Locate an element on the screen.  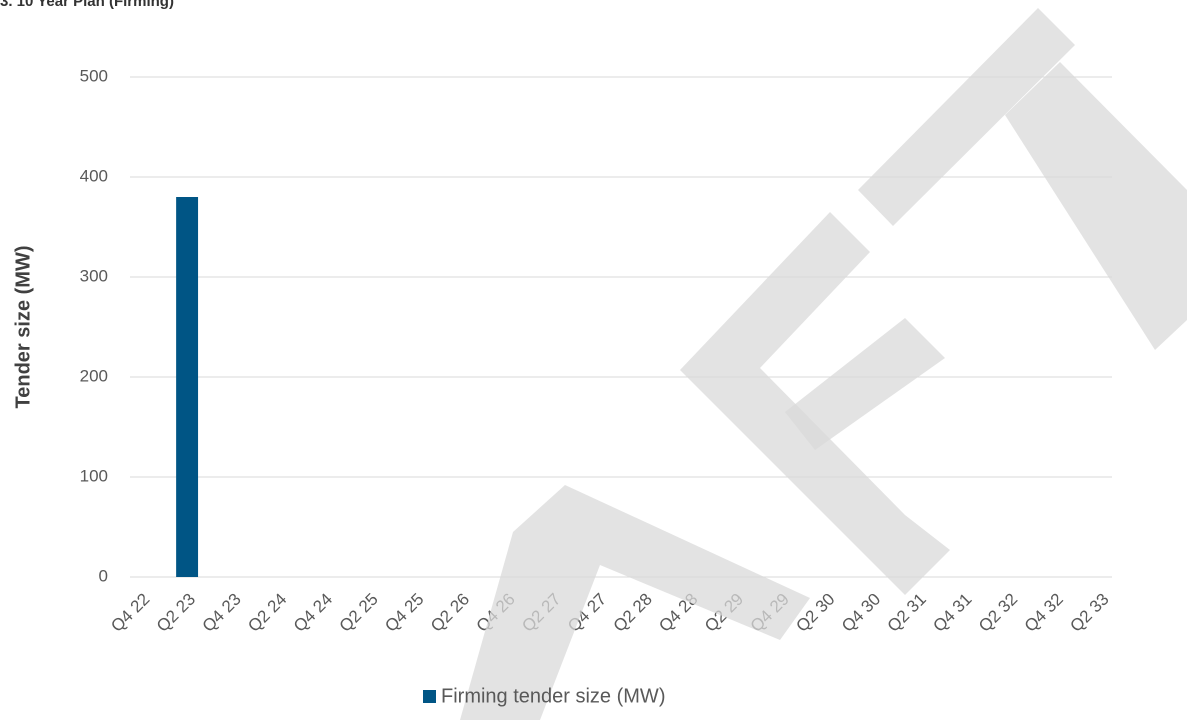
y-tick-label: 500 is located at coordinates (94, 75).